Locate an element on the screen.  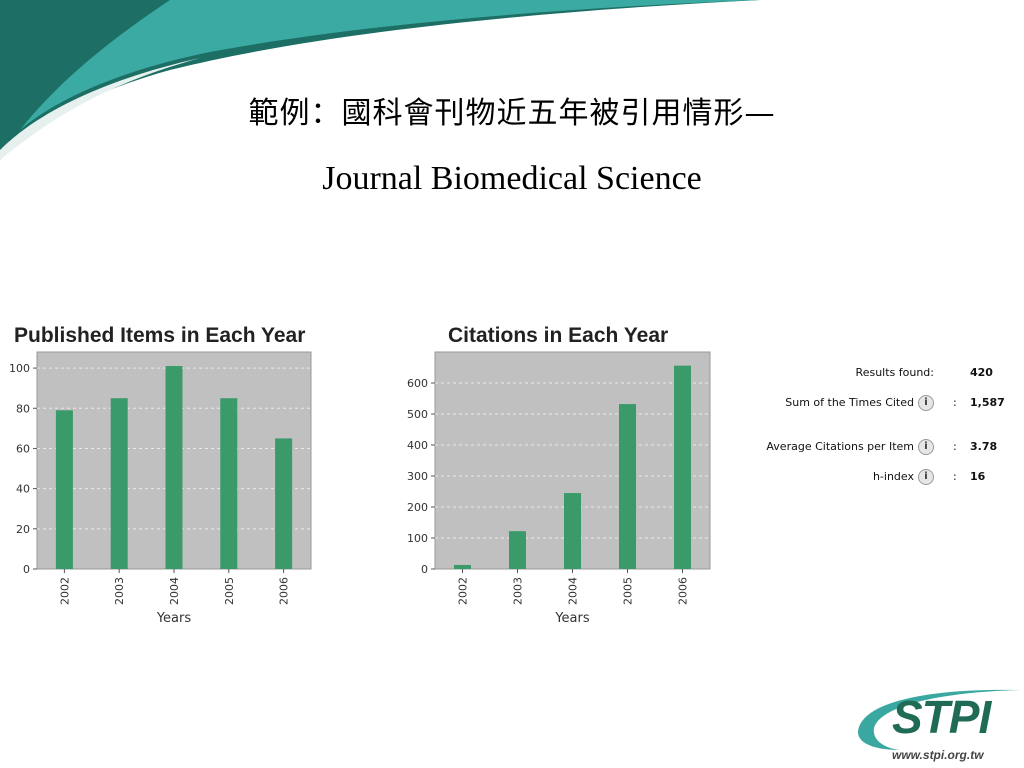
h-index-label-wrap: h-index i is located at coordinates (903, 477).